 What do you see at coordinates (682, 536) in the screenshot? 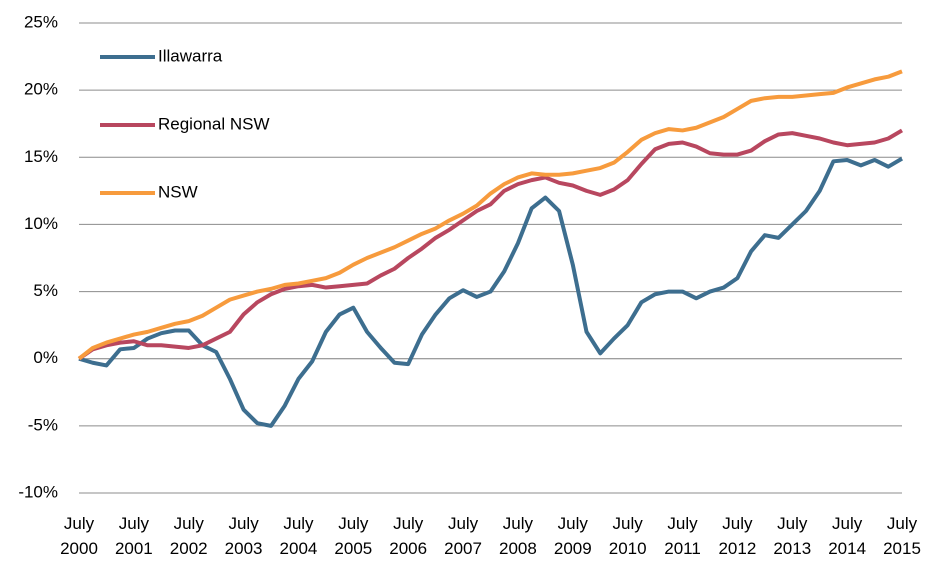
I see `x-tick-label: July 2011` at bounding box center [682, 536].